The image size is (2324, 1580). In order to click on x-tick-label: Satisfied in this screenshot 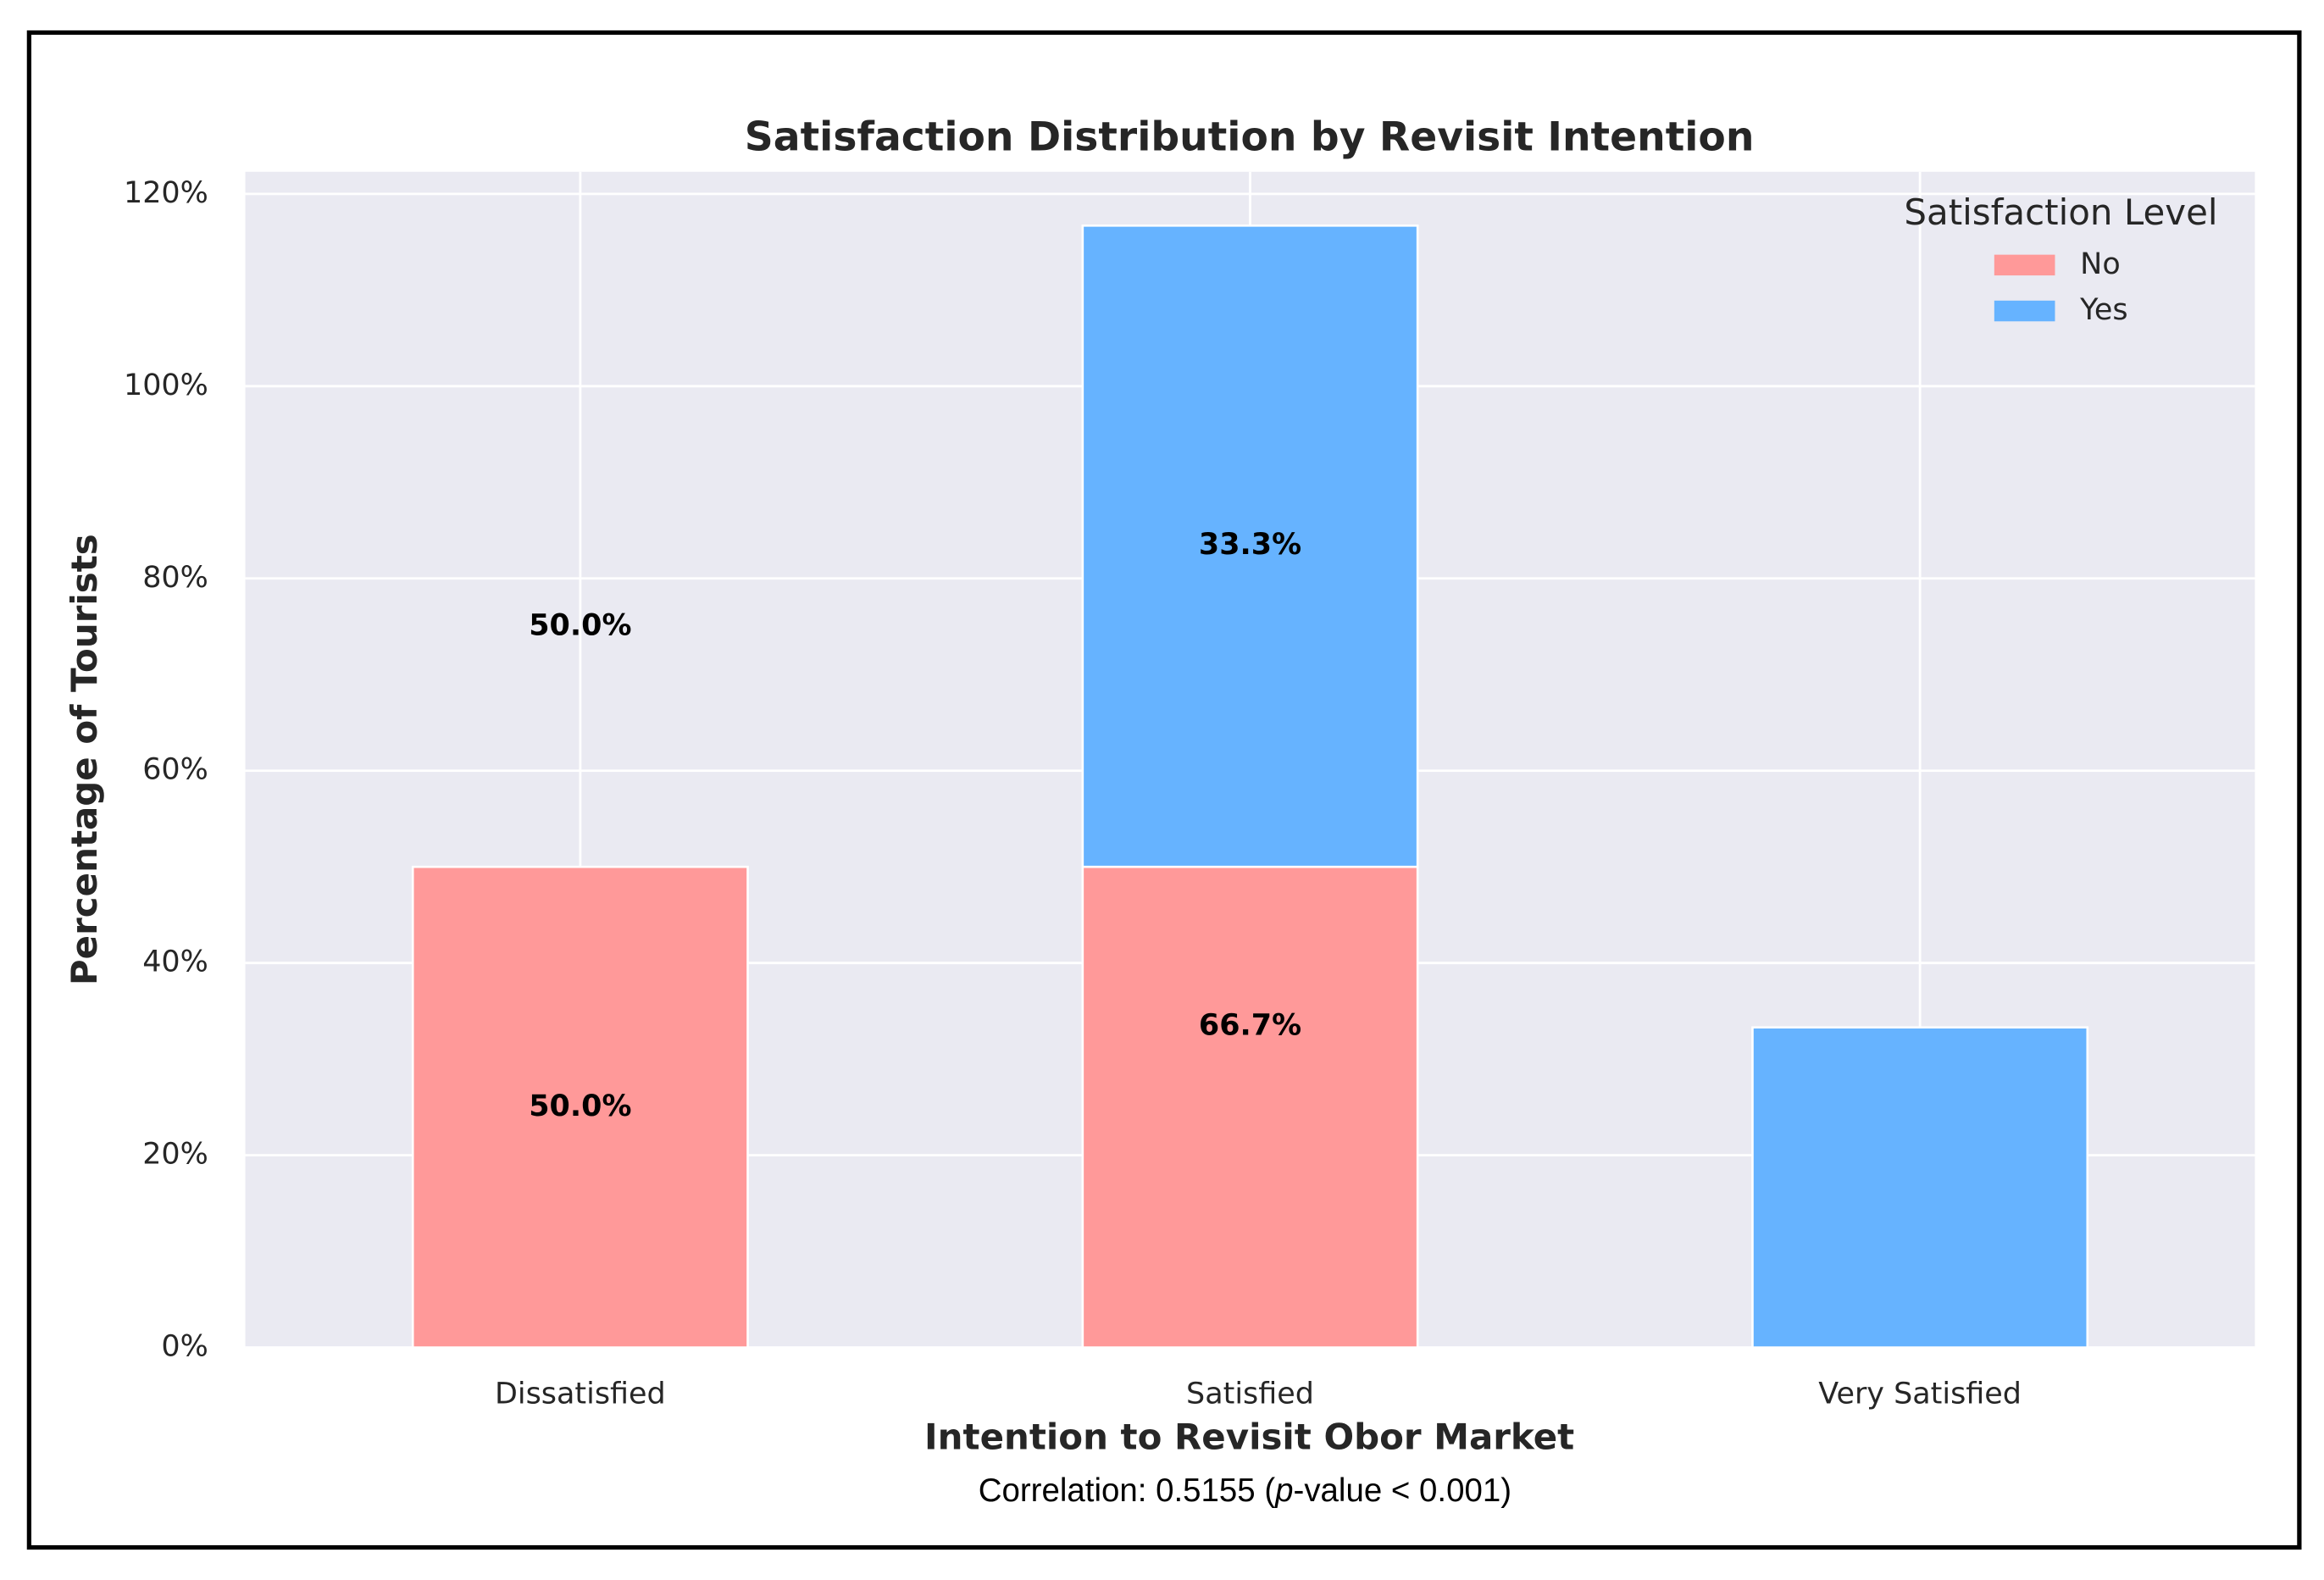, I will do `click(1250, 1395)`.